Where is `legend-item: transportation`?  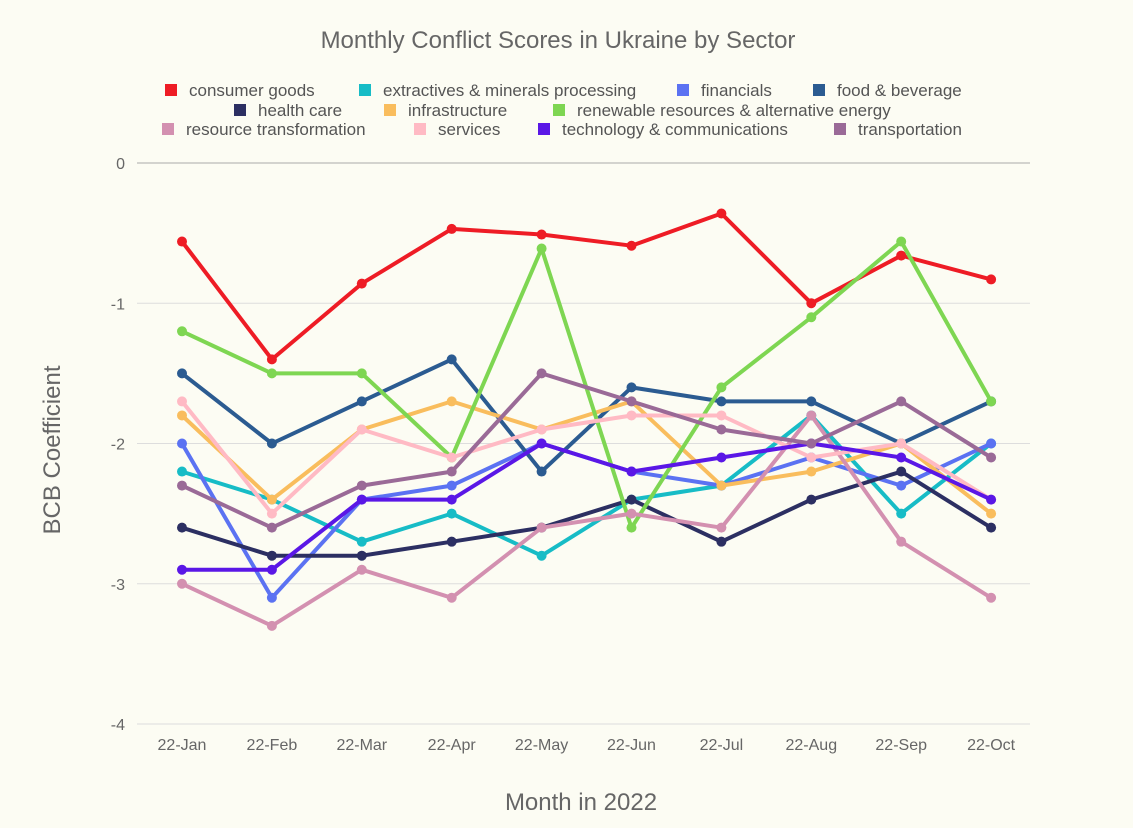
legend-item: transportation is located at coordinates (898, 129).